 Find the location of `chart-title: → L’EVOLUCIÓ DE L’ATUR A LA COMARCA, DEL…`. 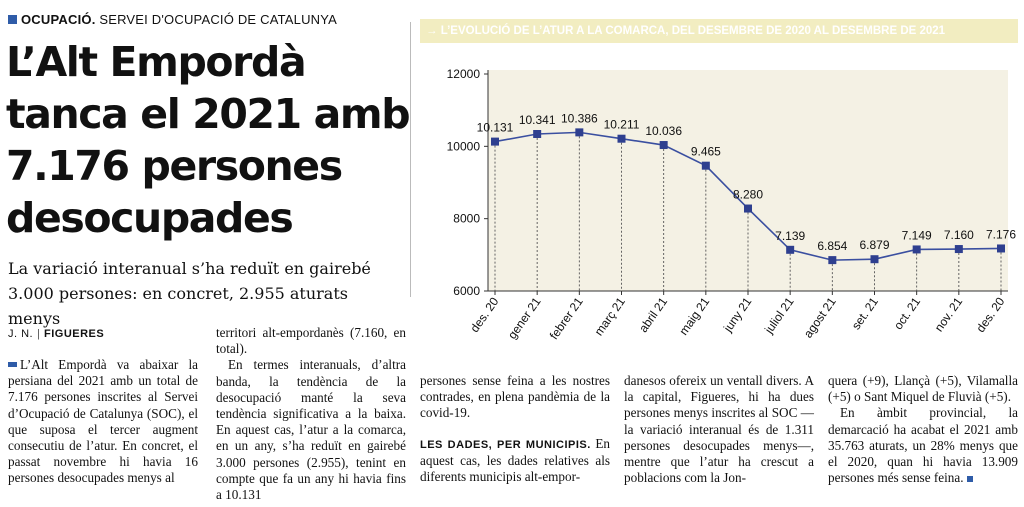

chart-title: → L’EVOLUCIÓ DE L’ATUR A LA COMARCA, DEL… is located at coordinates (686, 31).